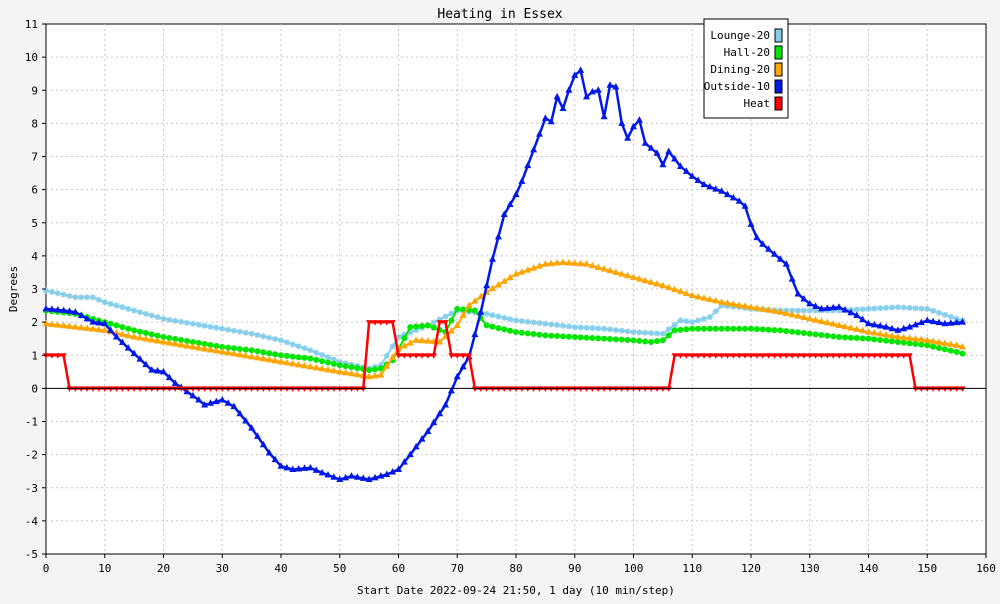  What do you see at coordinates (737, 86) in the screenshot?
I see `legend-label: Outside-10` at bounding box center [737, 86].